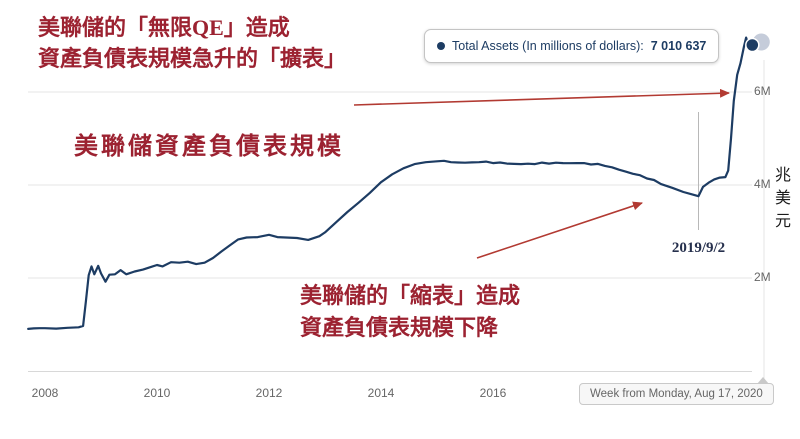 The image size is (800, 439). I want to click on marker-date-label: 2019/9/2, so click(698, 248).